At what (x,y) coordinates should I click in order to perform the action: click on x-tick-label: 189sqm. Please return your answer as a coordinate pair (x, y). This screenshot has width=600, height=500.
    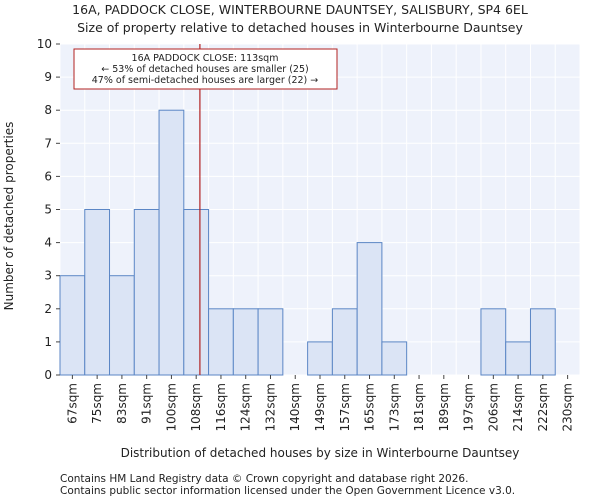
    Looking at the image, I should click on (444, 407).